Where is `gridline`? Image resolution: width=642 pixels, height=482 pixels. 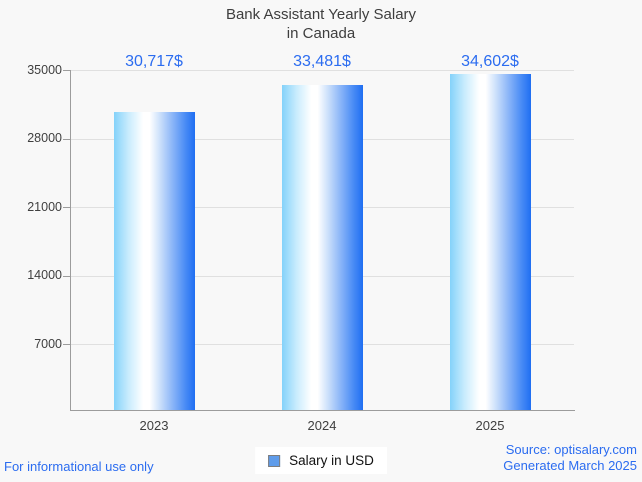 gridline is located at coordinates (322, 70).